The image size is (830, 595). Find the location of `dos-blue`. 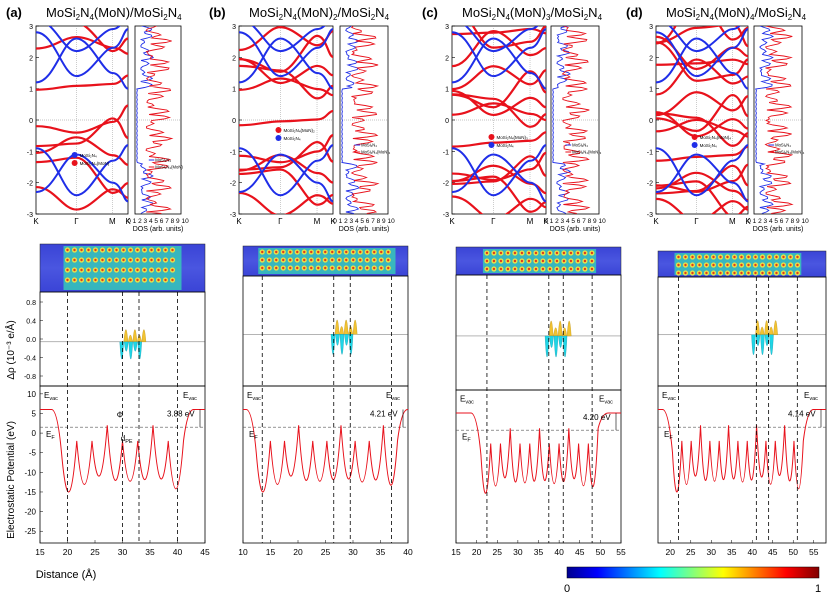

dos-blue is located at coordinates (351, 120).